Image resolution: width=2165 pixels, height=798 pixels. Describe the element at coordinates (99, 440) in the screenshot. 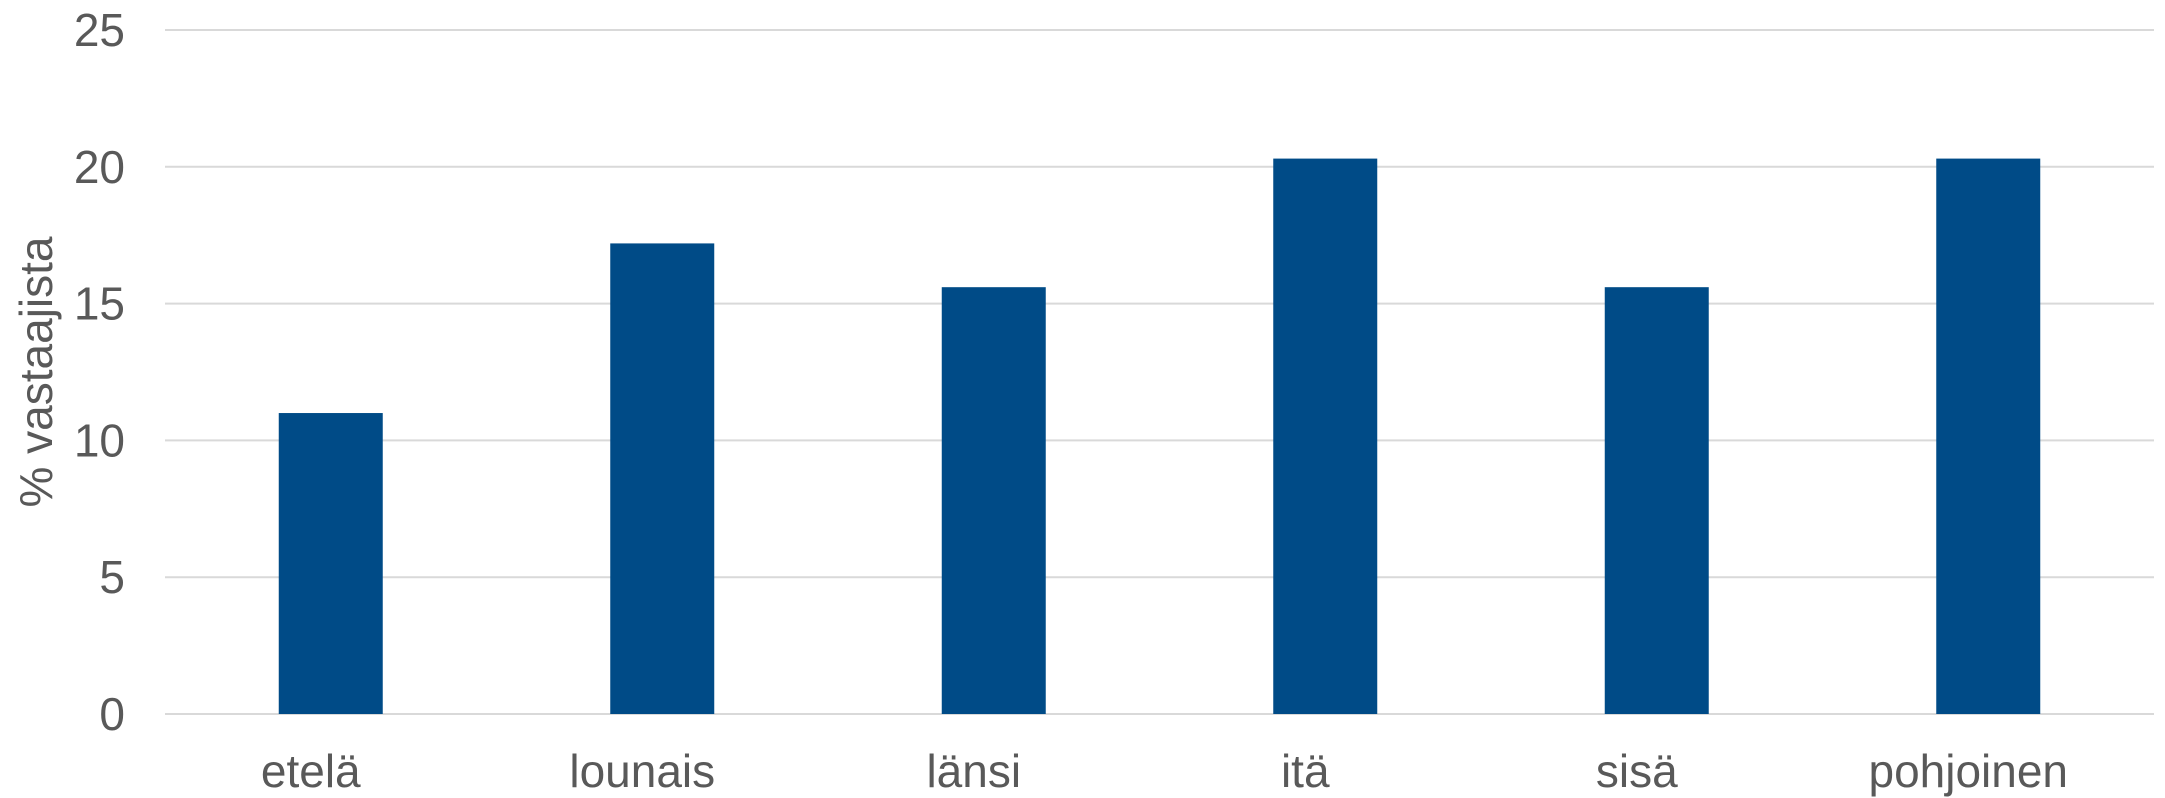

I see `y-tick-label: 10` at that location.